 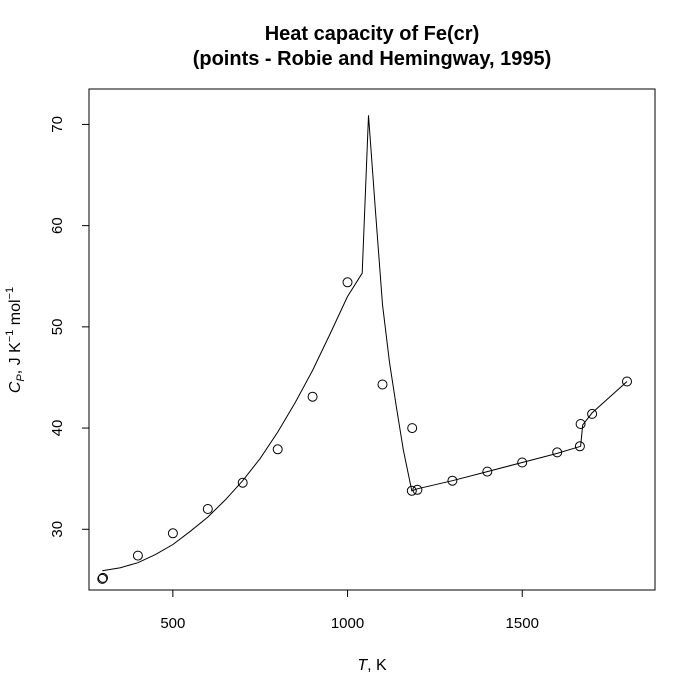 What do you see at coordinates (10, 336) in the screenshot?
I see `y-axis-exponent-1: −1` at bounding box center [10, 336].